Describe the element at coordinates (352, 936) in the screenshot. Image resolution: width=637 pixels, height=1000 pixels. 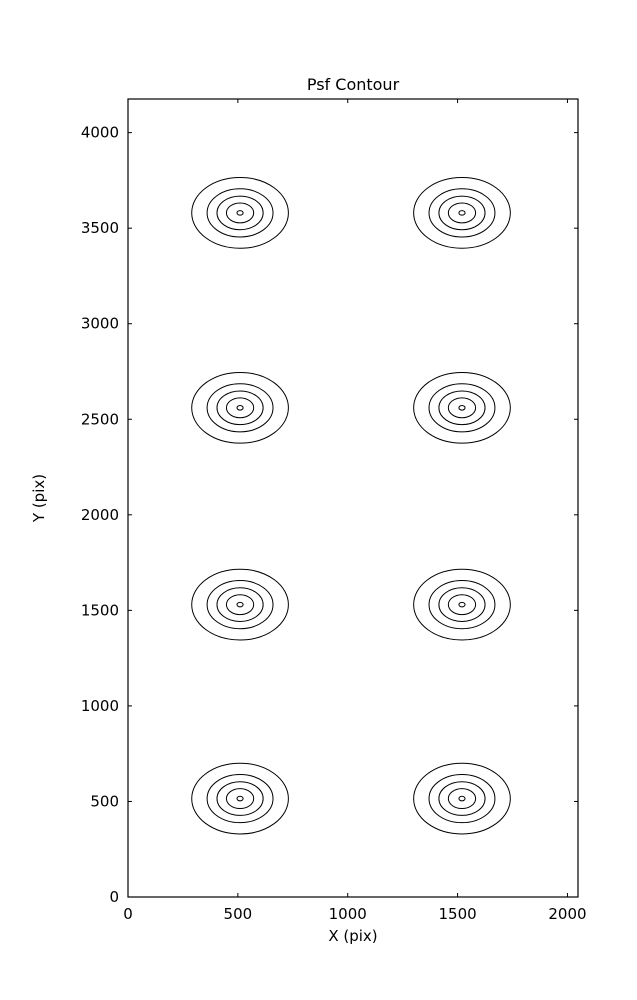
I see `x-axis-label: X (pix)` at that location.